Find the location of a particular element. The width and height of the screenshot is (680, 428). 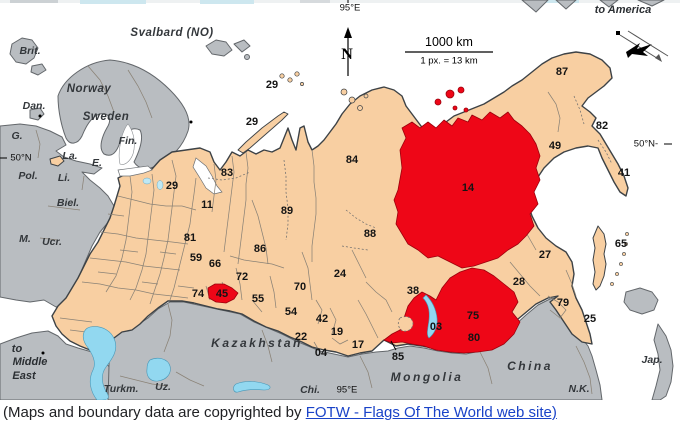

aral-sea is located at coordinates (158, 369).